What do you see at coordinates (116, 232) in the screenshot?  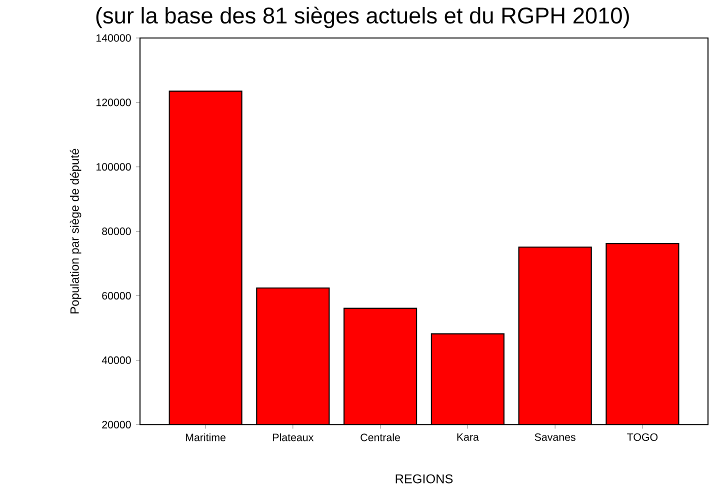 I see `y-tick-label: 80000` at bounding box center [116, 232].